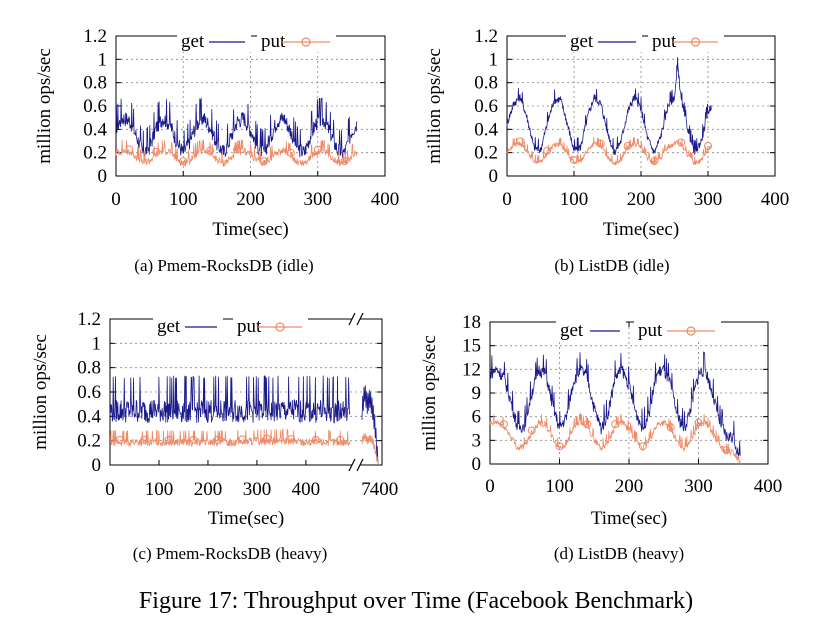 The image size is (833, 628). I want to click on subcaption-d: (d) ListDB (heavy), so click(619, 553).